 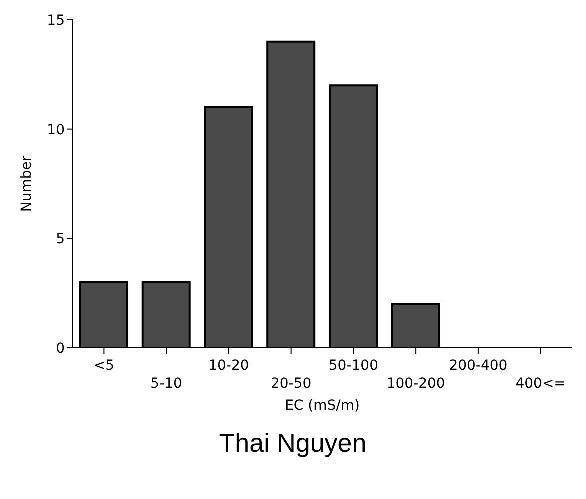 I want to click on y-axis-title: Number, so click(x=26, y=184).